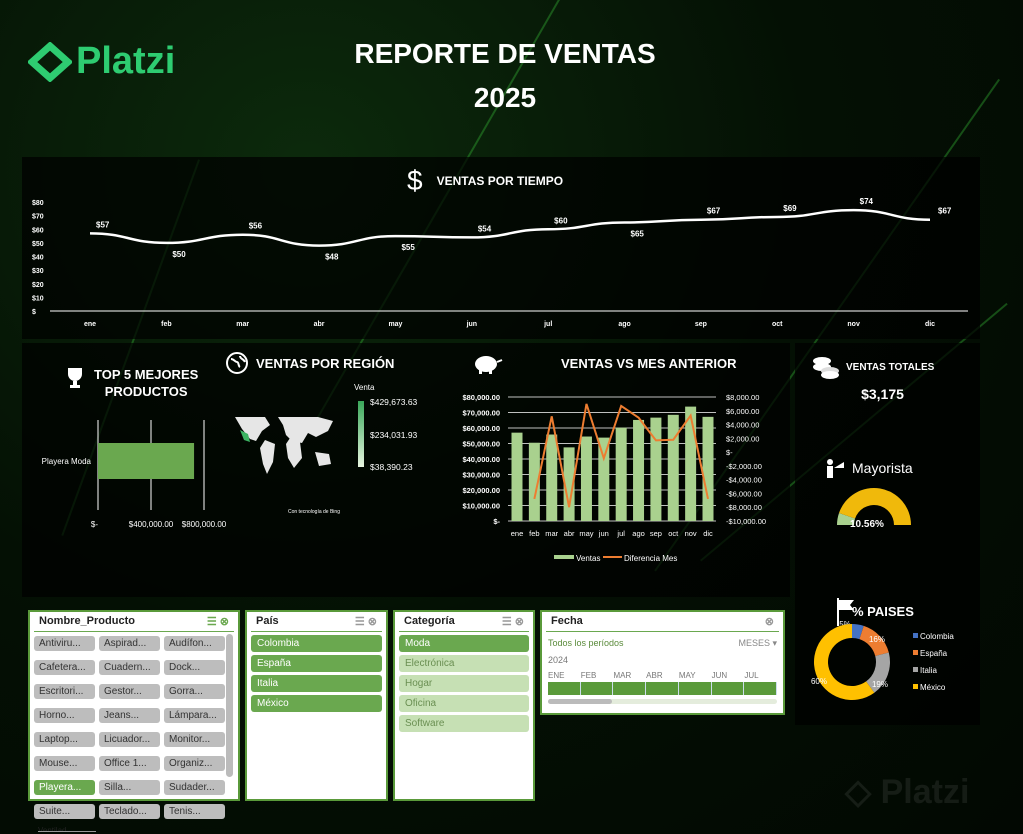  I want to click on coins-icon, so click(826, 368).